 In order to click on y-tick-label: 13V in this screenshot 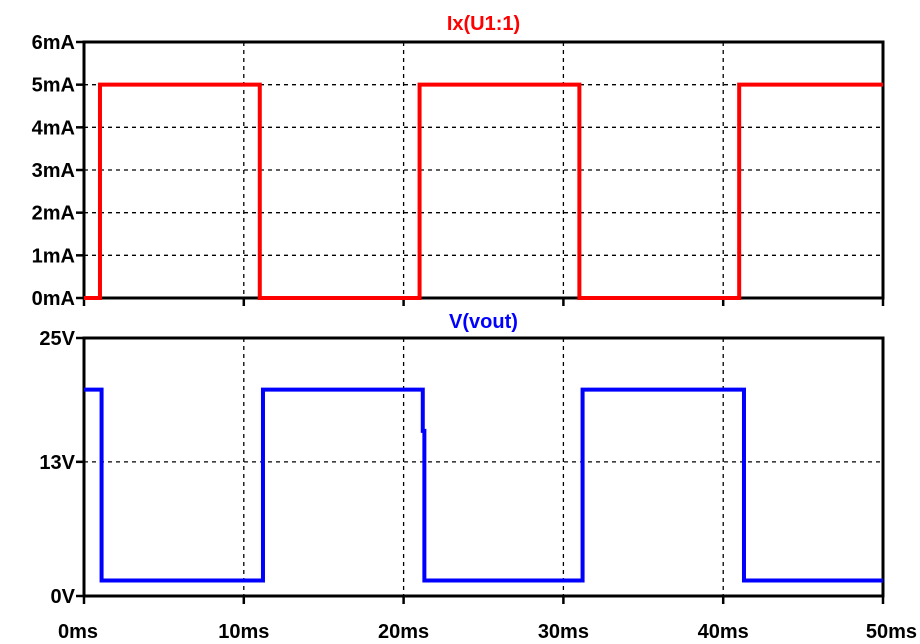, I will do `click(57, 463)`.